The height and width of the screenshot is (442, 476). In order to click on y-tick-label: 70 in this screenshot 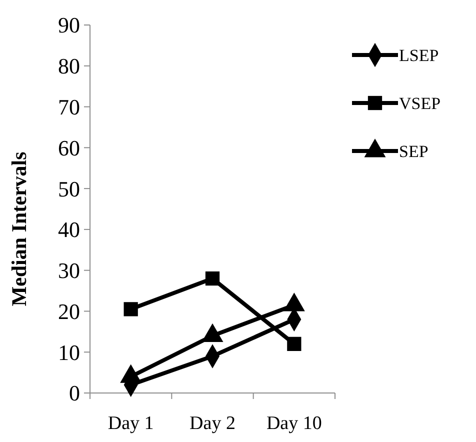, I will do `click(69, 107)`.